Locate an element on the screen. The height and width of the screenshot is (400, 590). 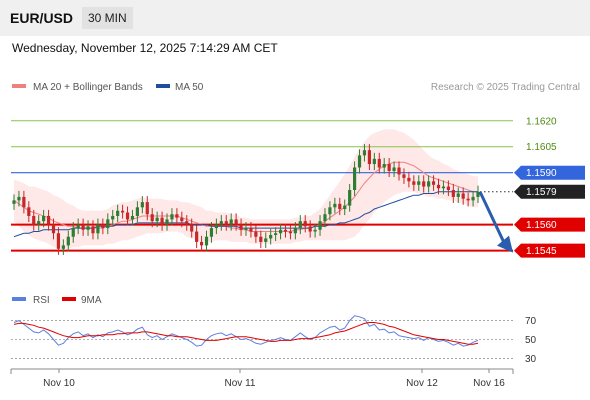
ma20-legend-label: MA 20 + Bollinger Bands is located at coordinates (88, 87).